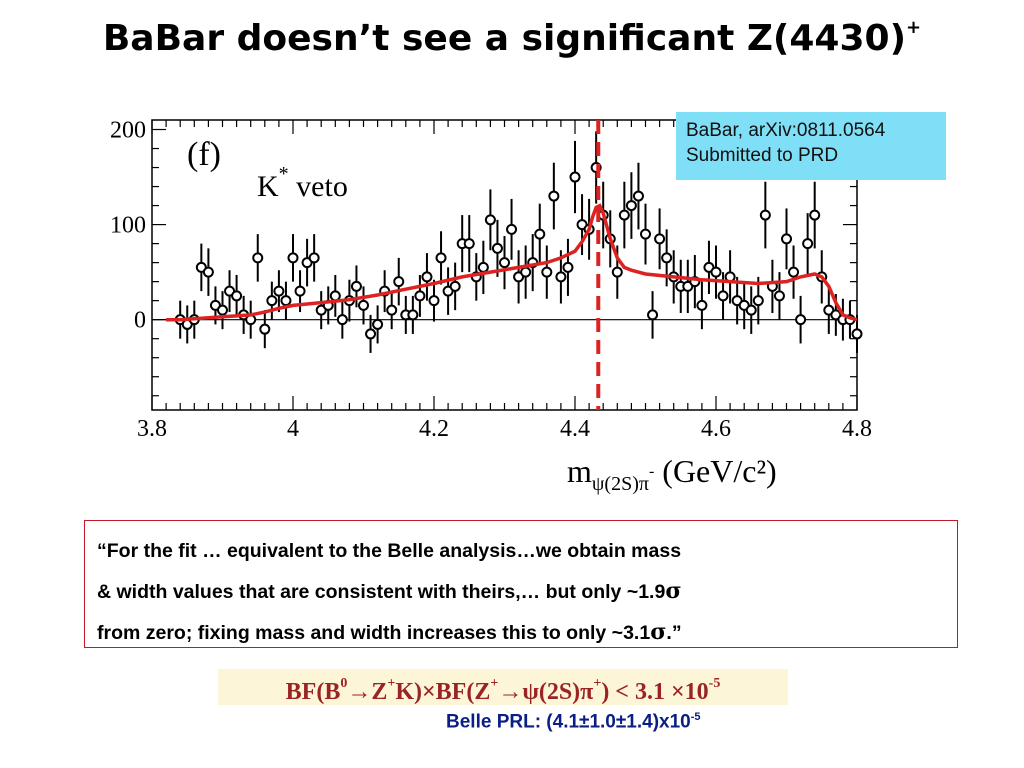 The image size is (1024, 768). I want to click on y-tick-label: 0, so click(140, 321).